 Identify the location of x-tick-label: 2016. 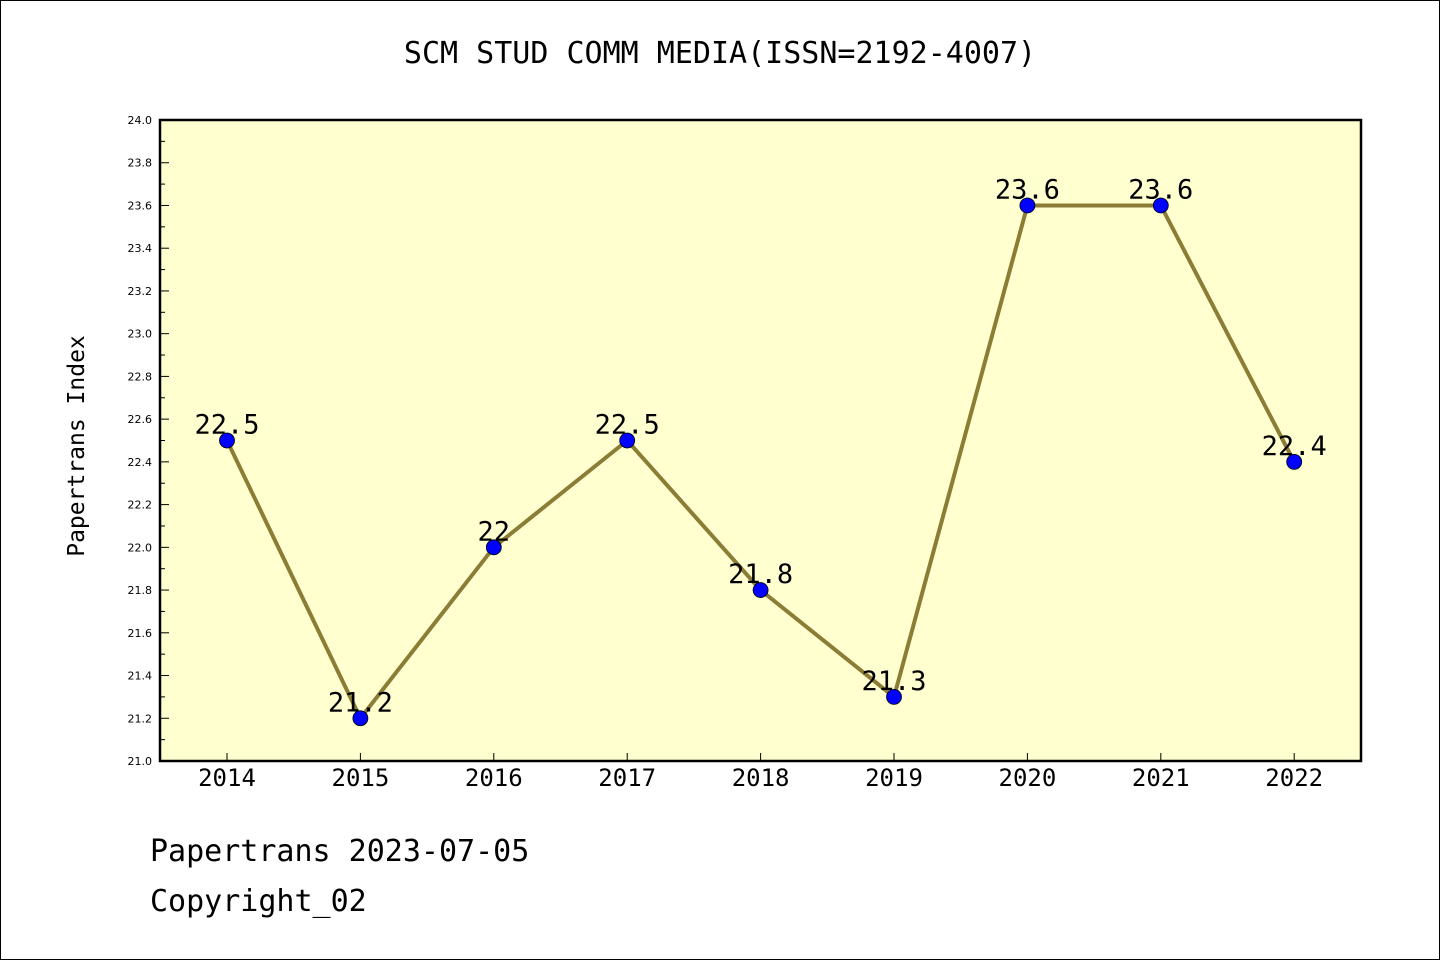
(494, 778).